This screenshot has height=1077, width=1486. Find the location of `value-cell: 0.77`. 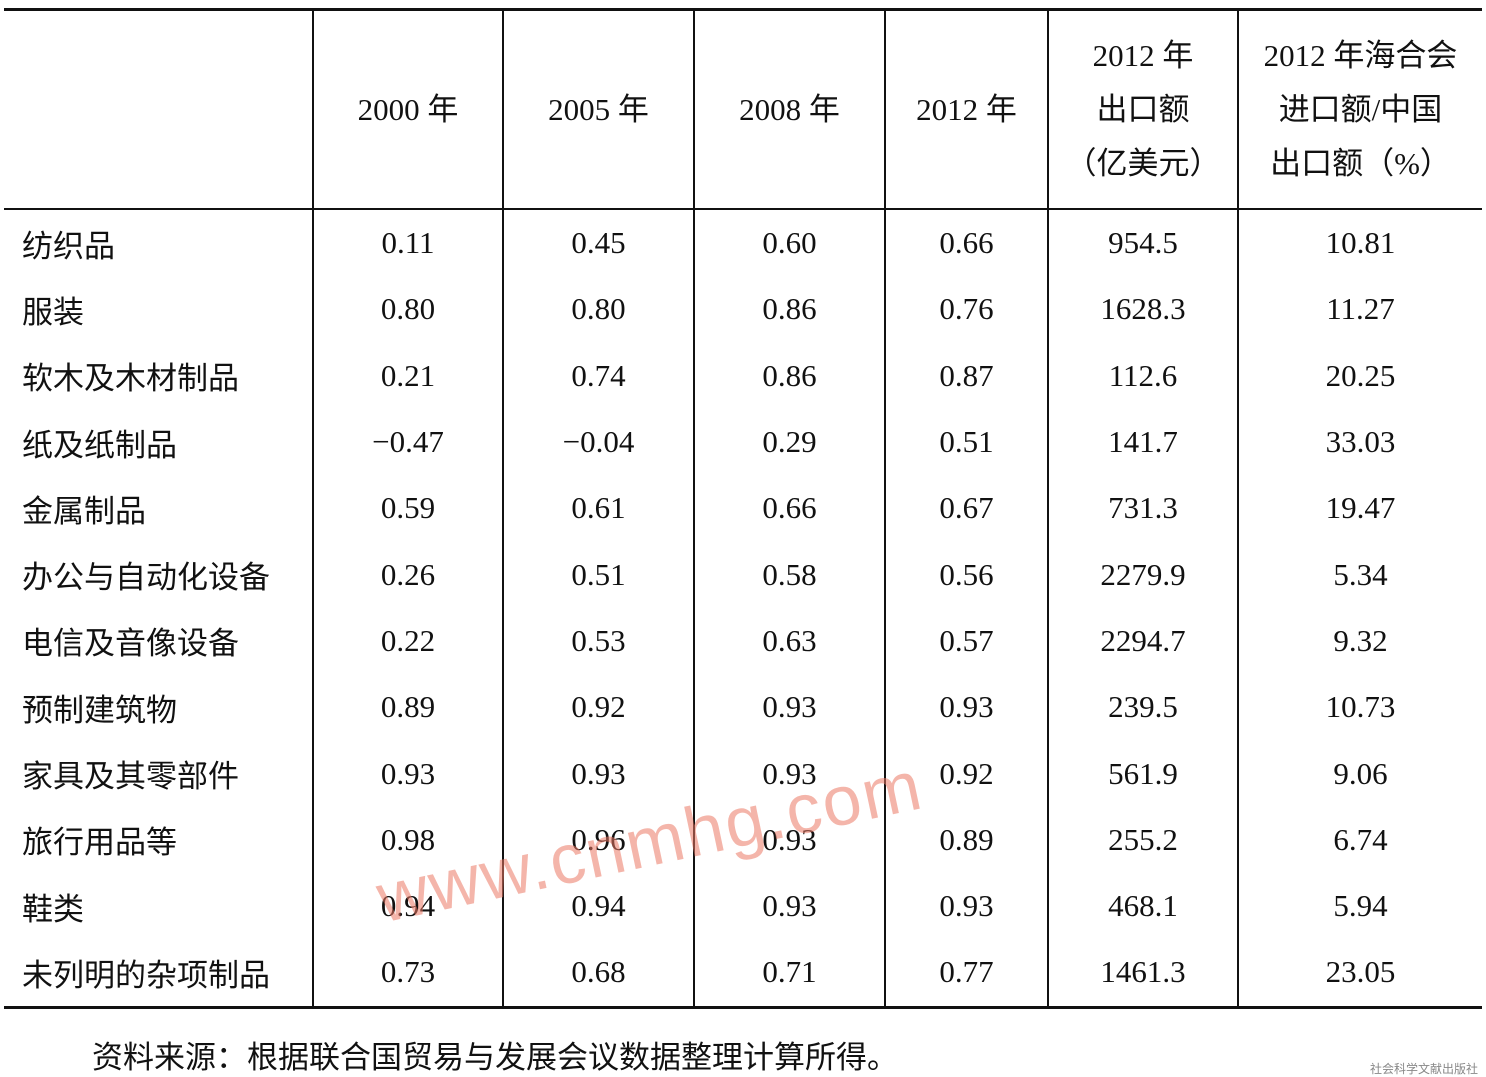

value-cell: 0.77 is located at coordinates (966, 973).